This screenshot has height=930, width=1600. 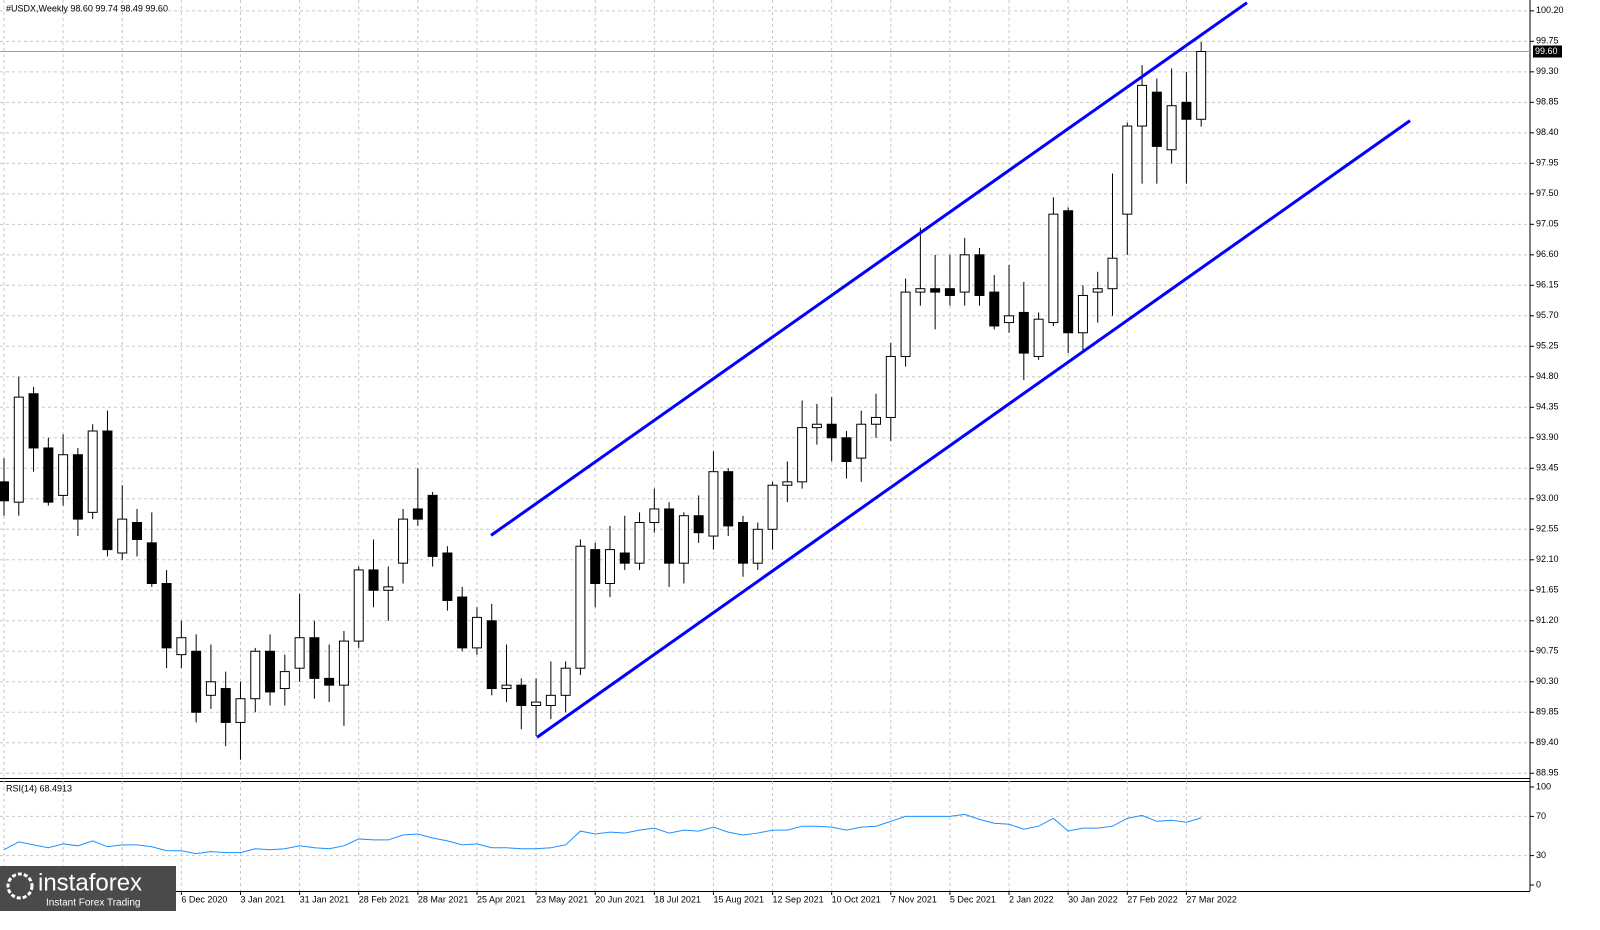 I want to click on x-tick-label: 10 Oct 2021, so click(x=856, y=899).